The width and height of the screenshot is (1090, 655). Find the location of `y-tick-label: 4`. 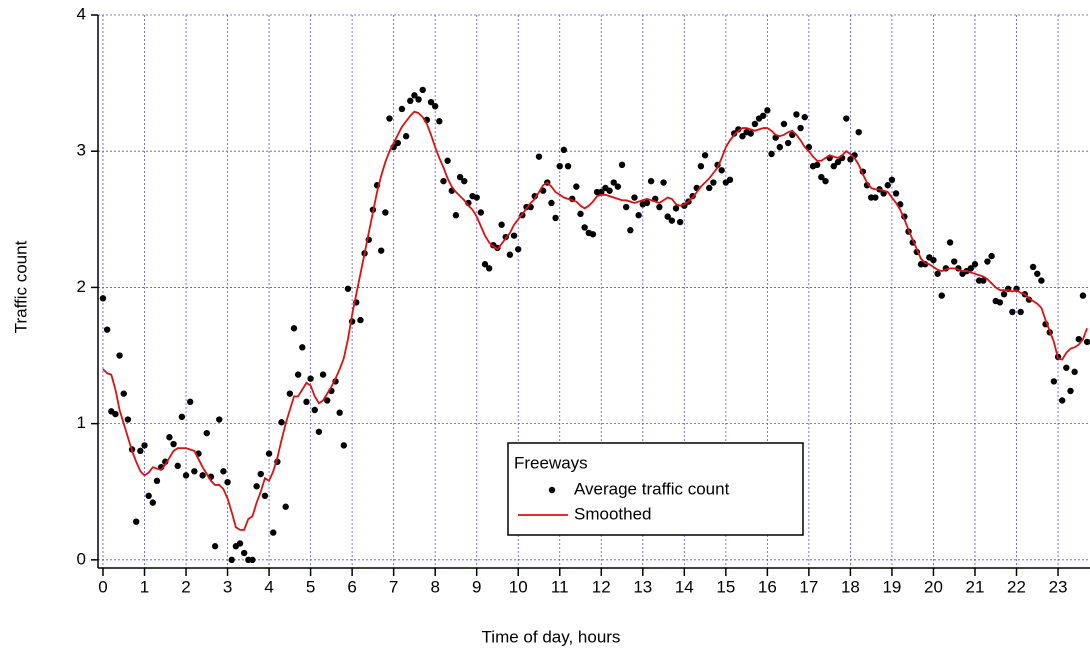

y-tick-label: 4 is located at coordinates (81, 13).